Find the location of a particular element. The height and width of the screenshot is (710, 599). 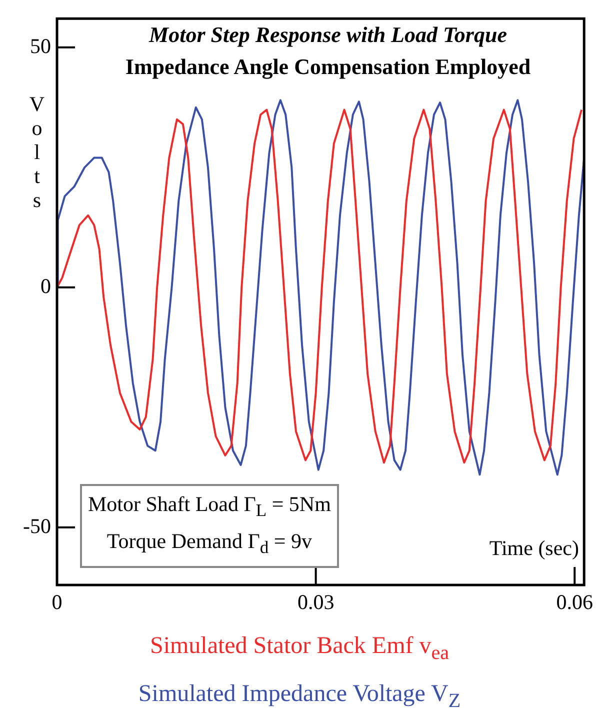

text: Impedance Angle Compensation Employed is located at coordinates (328, 67).